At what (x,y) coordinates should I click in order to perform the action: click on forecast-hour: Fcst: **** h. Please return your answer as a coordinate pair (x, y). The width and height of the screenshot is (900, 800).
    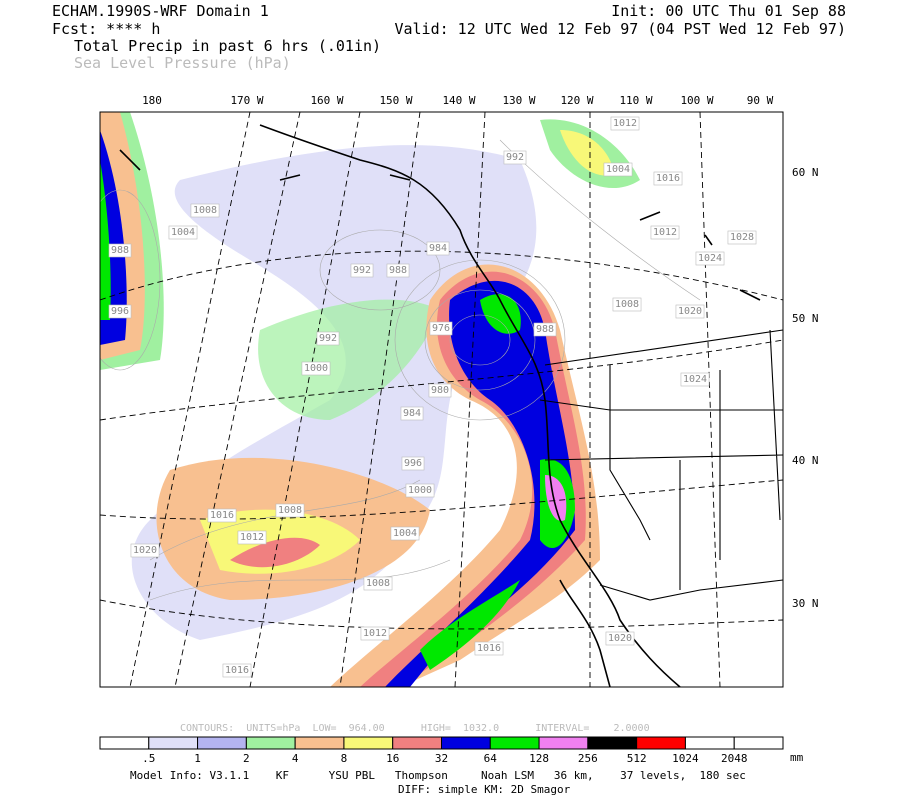
    Looking at the image, I should click on (106, 29).